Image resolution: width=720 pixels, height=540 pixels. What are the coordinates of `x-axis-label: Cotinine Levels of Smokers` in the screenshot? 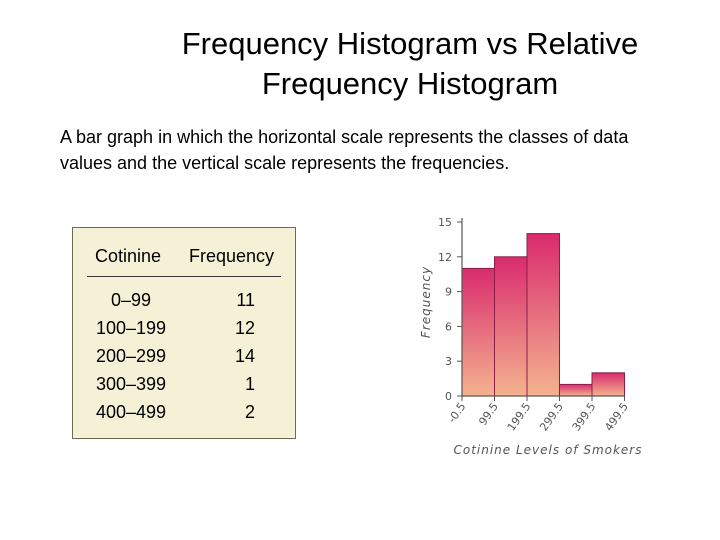 It's located at (547, 450).